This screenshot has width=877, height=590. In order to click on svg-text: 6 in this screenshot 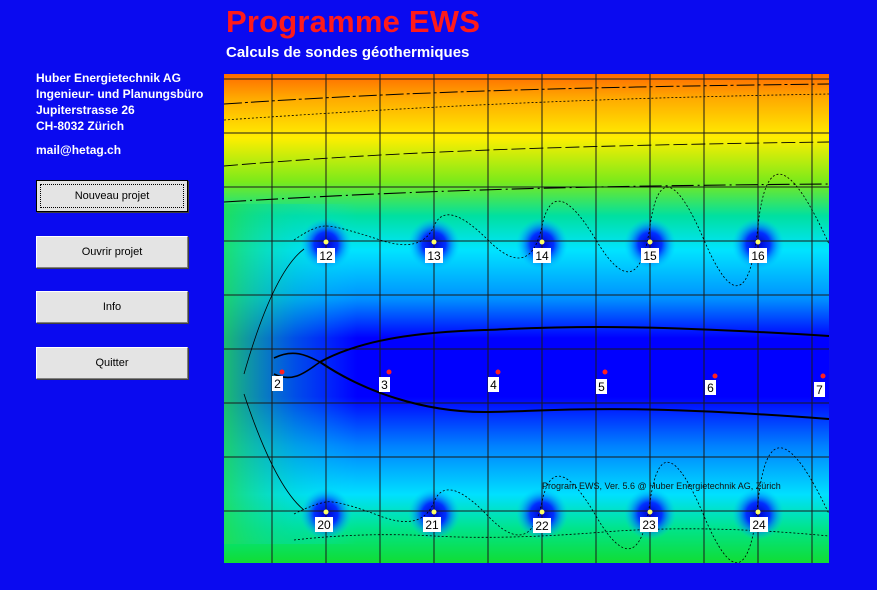, I will do `click(710, 388)`.